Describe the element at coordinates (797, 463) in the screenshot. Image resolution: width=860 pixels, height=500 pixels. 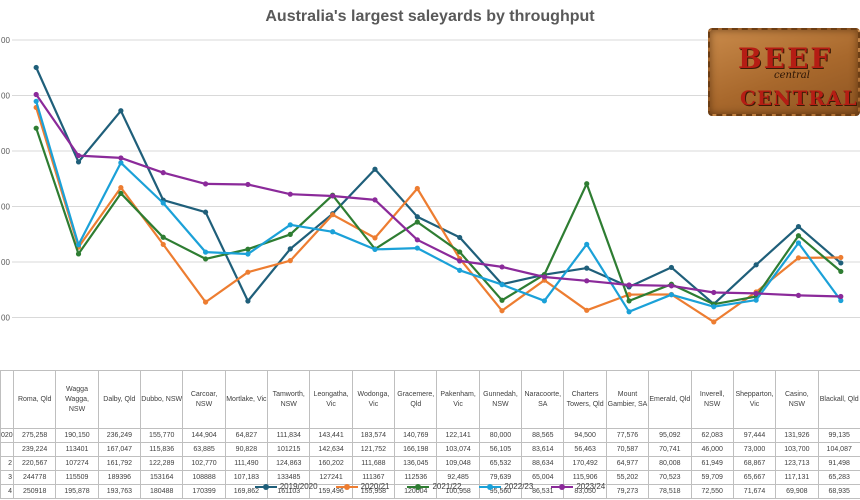
I see `table-cell: 123,713` at that location.